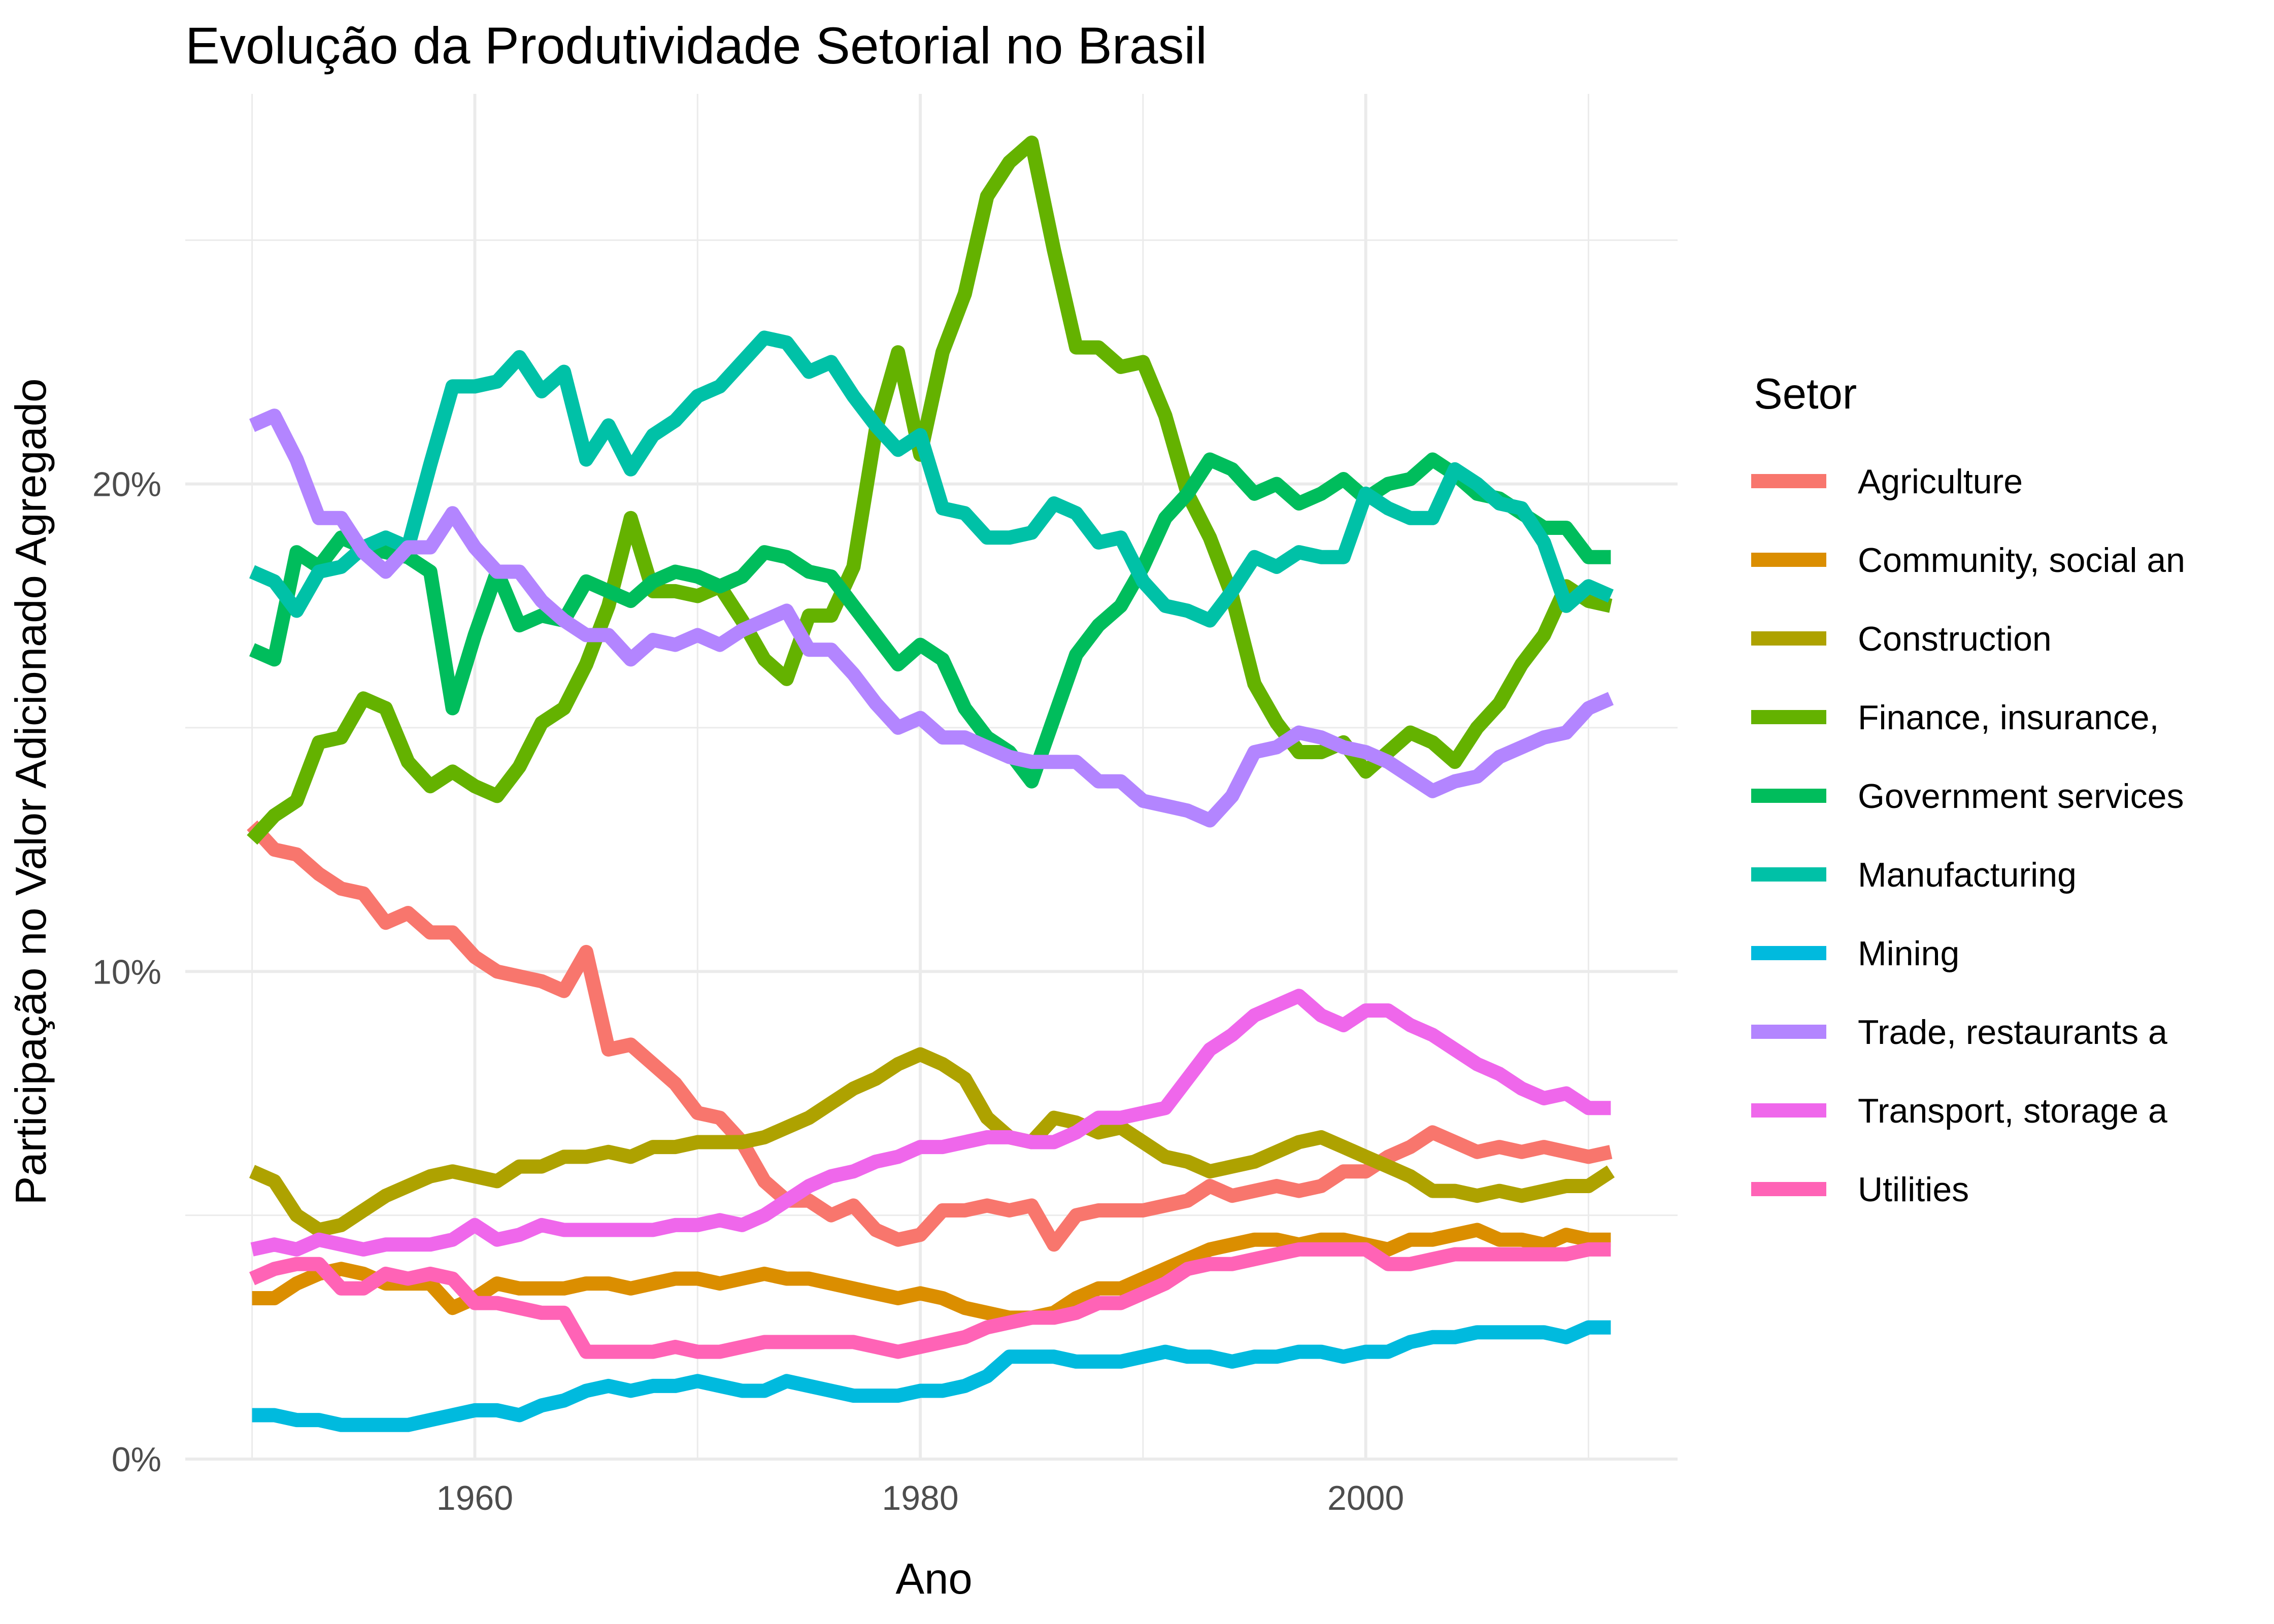 The height and width of the screenshot is (1624, 2274). I want to click on legend-label: Finance, insurance,, so click(2009, 717).